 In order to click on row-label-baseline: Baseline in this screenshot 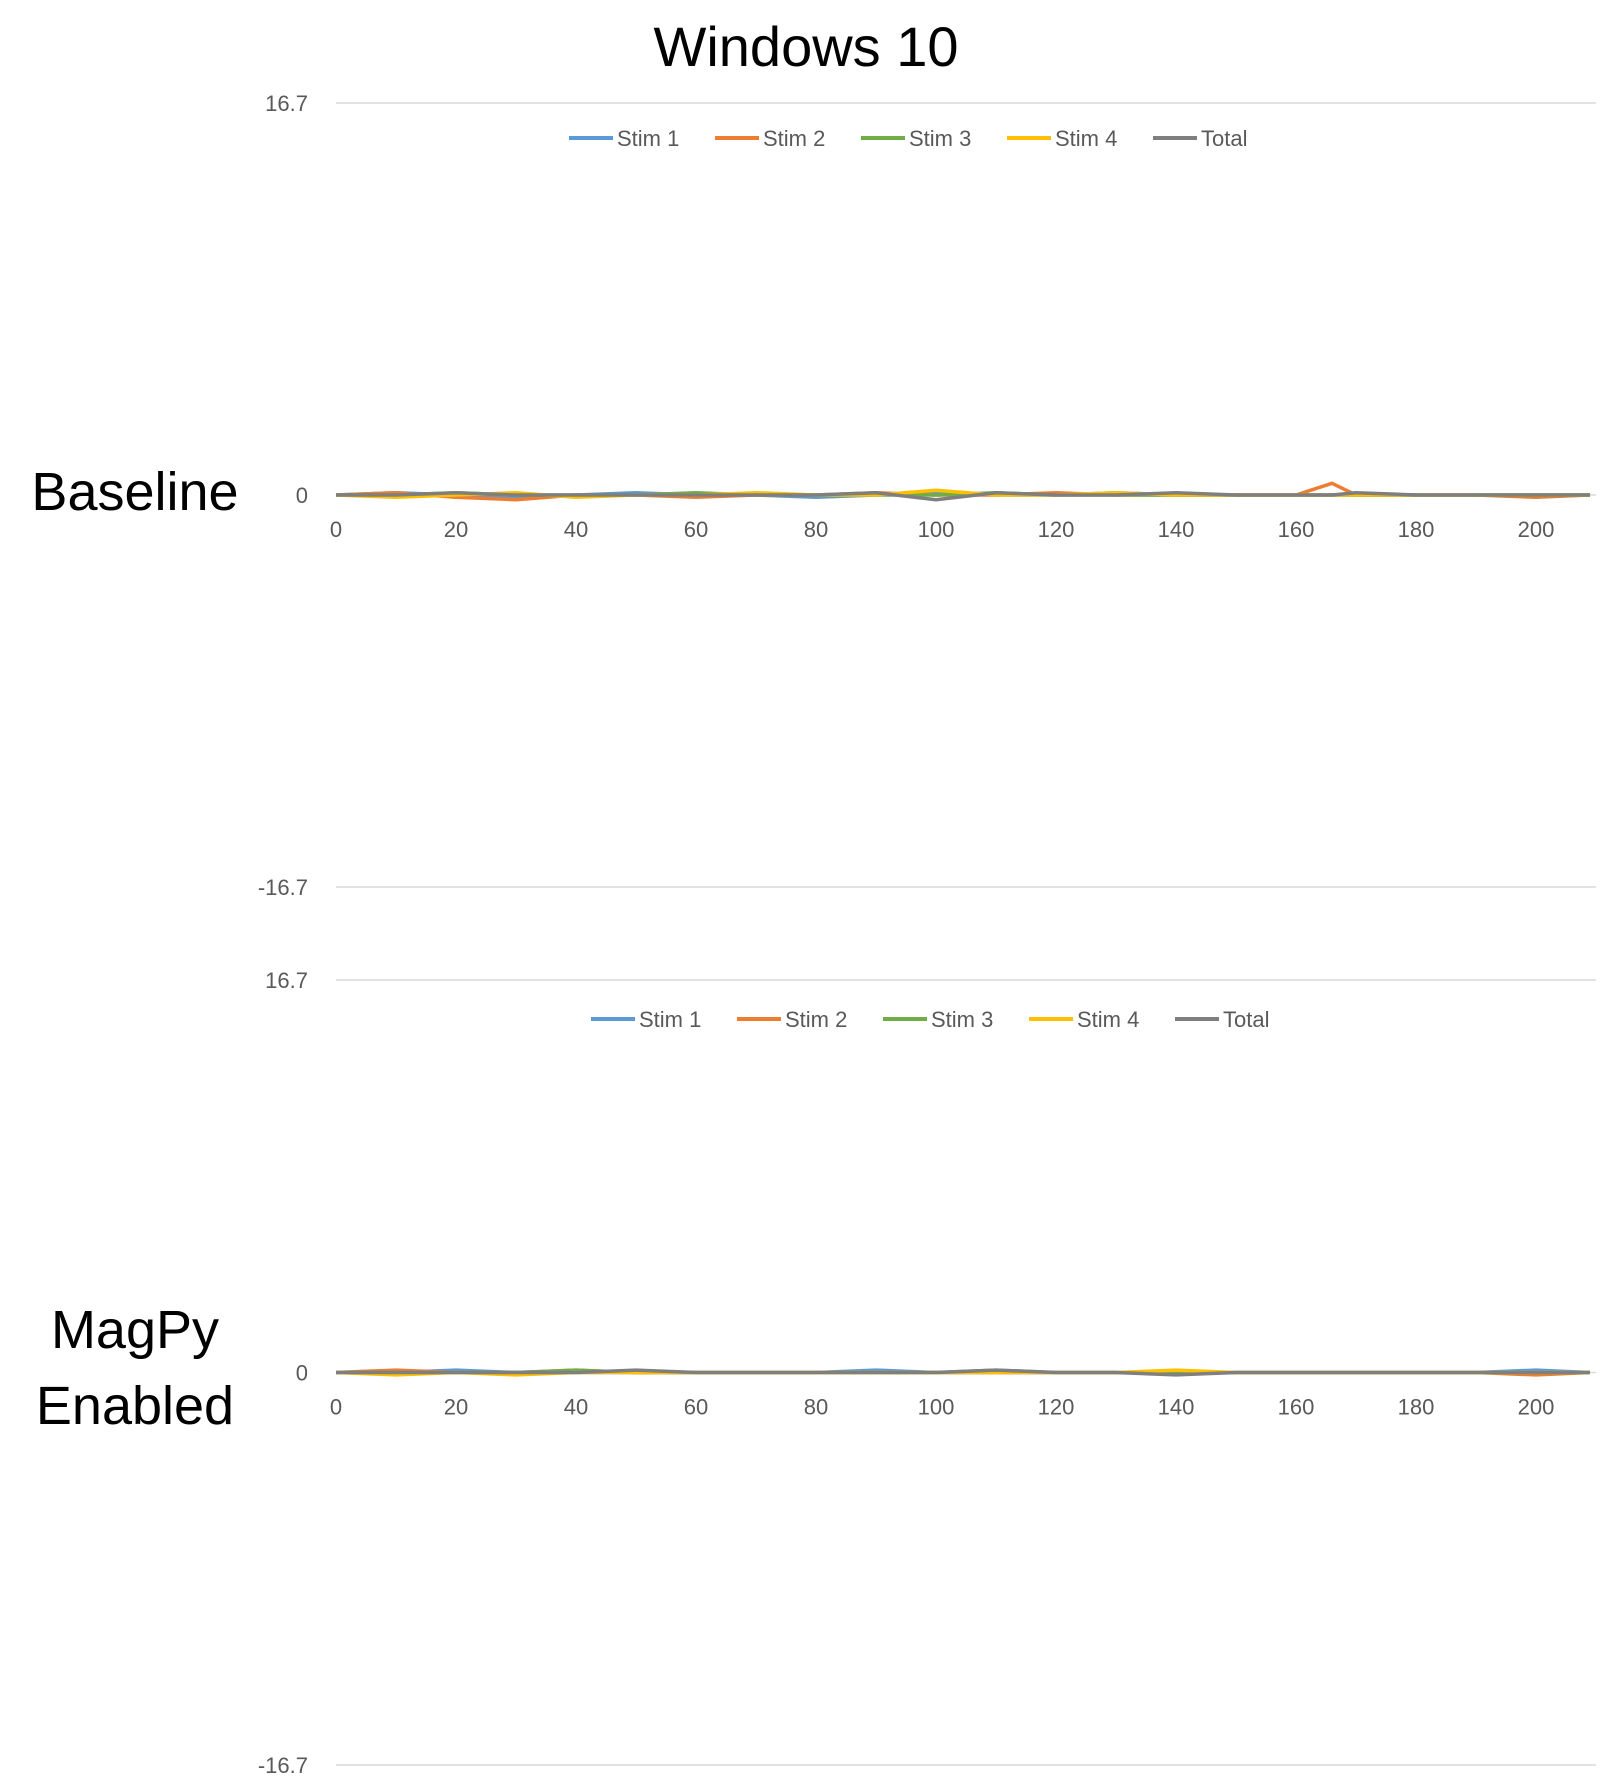, I will do `click(135, 492)`.